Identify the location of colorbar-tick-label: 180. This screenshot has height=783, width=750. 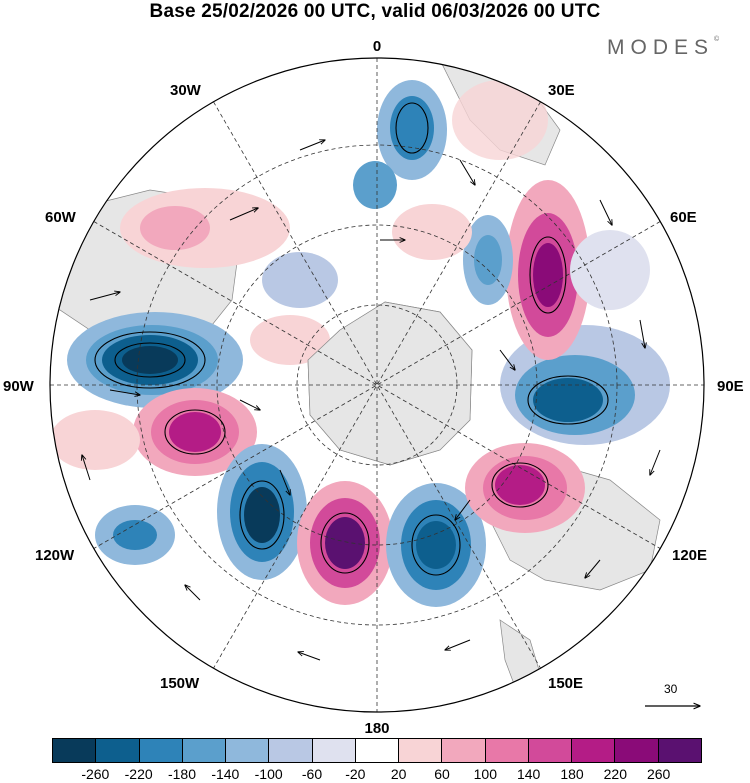
(572, 774).